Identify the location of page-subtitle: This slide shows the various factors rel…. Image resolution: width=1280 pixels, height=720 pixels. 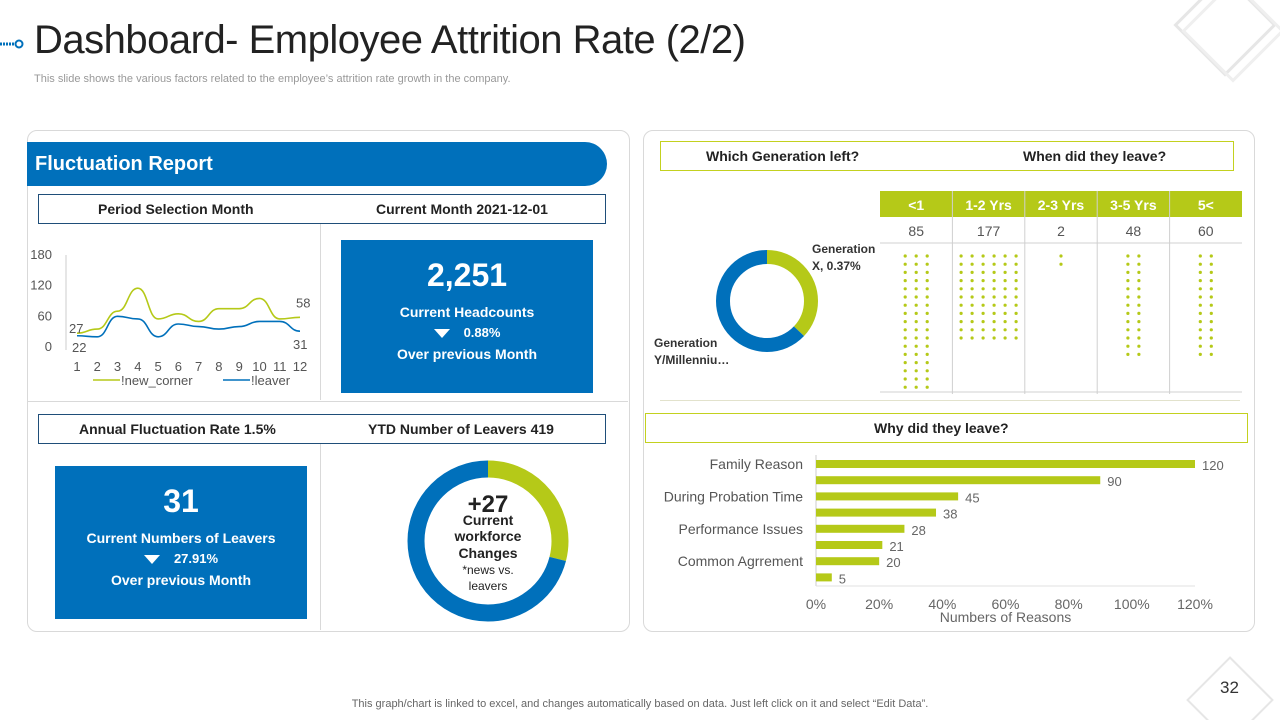
(272, 79).